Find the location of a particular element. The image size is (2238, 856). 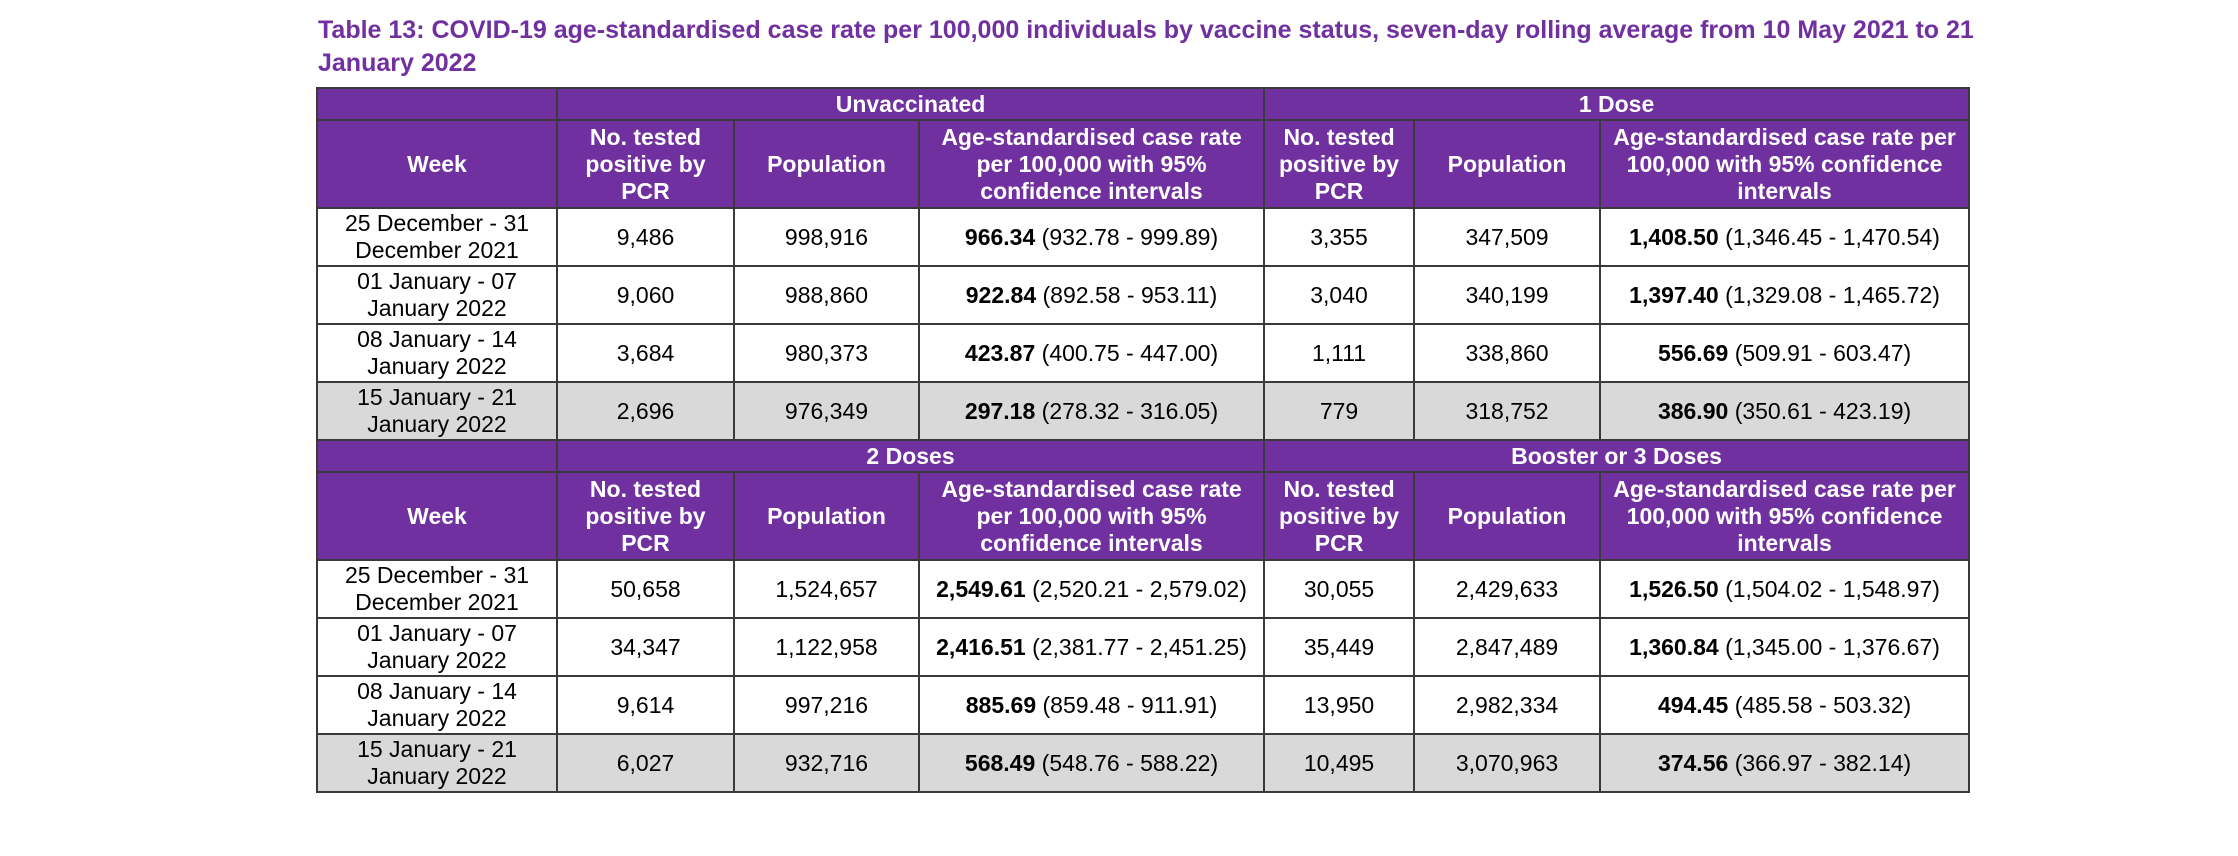

confidence-interval: (1,504.02 - 1,548.97) is located at coordinates (1832, 588).